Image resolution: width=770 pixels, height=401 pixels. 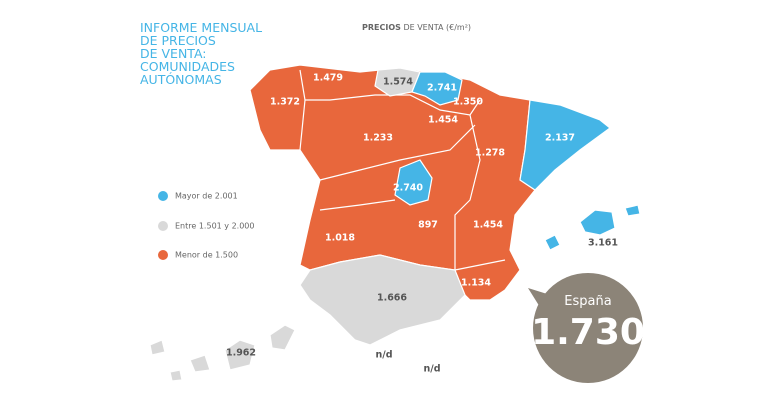 I want to click on andalucia, so click(x=382, y=300).